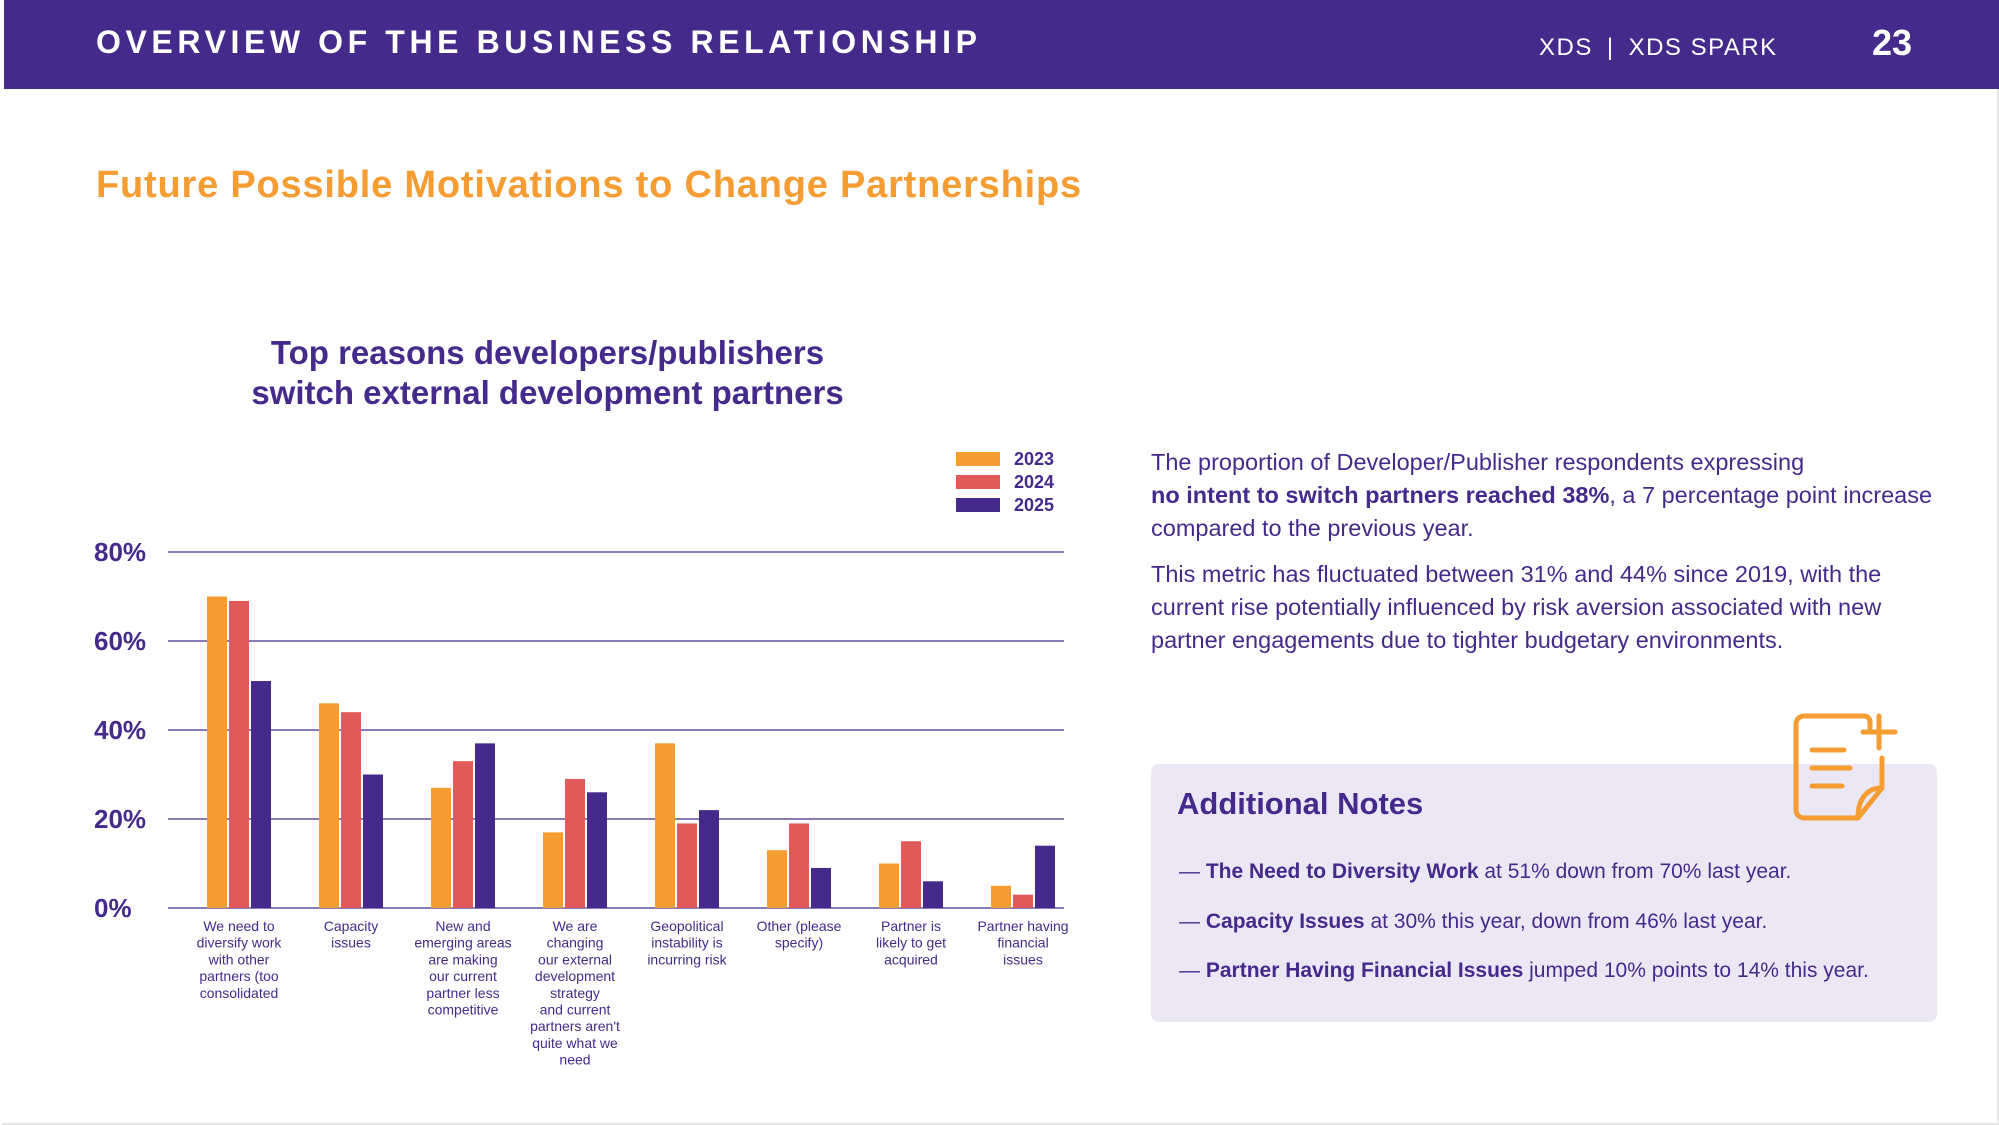 This screenshot has height=1125, width=1999. Describe the element at coordinates (911, 942) in the screenshot. I see `category-label: Partner is likely to get acquired` at that location.